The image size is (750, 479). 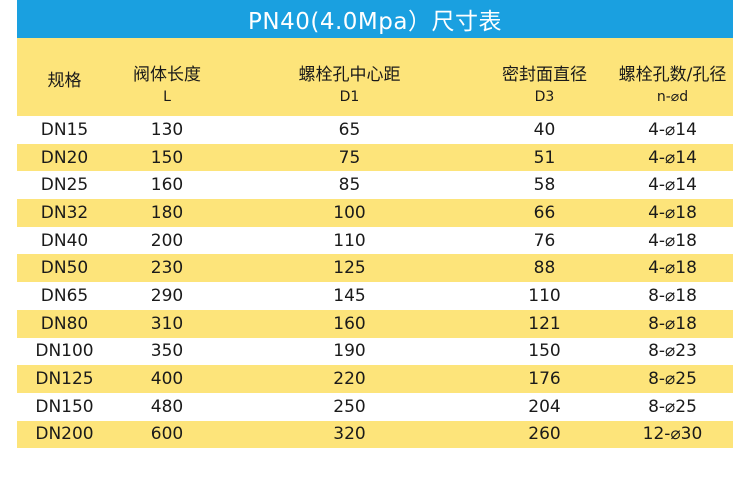 What do you see at coordinates (64, 212) in the screenshot?
I see `cell-spec: DN32` at bounding box center [64, 212].